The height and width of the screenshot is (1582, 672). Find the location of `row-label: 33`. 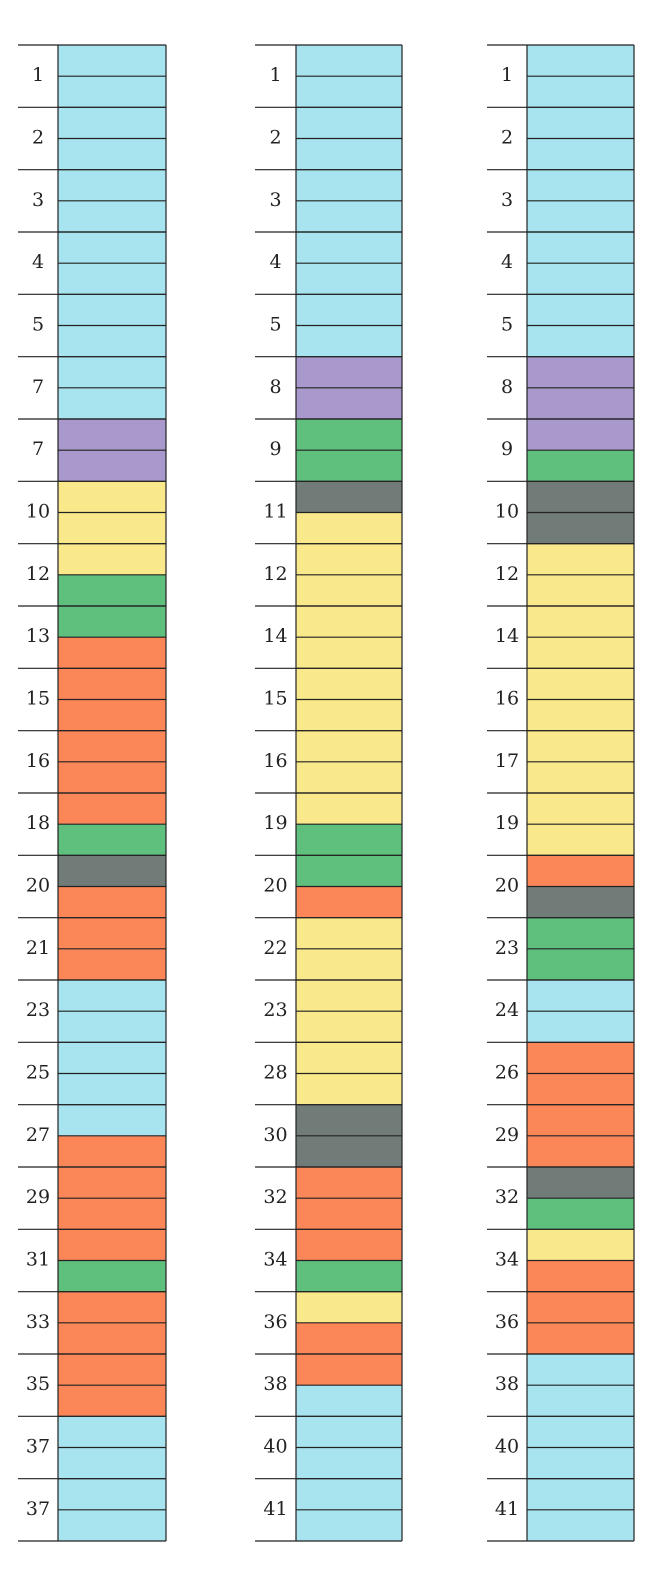

row-label: 33 is located at coordinates (38, 1322).